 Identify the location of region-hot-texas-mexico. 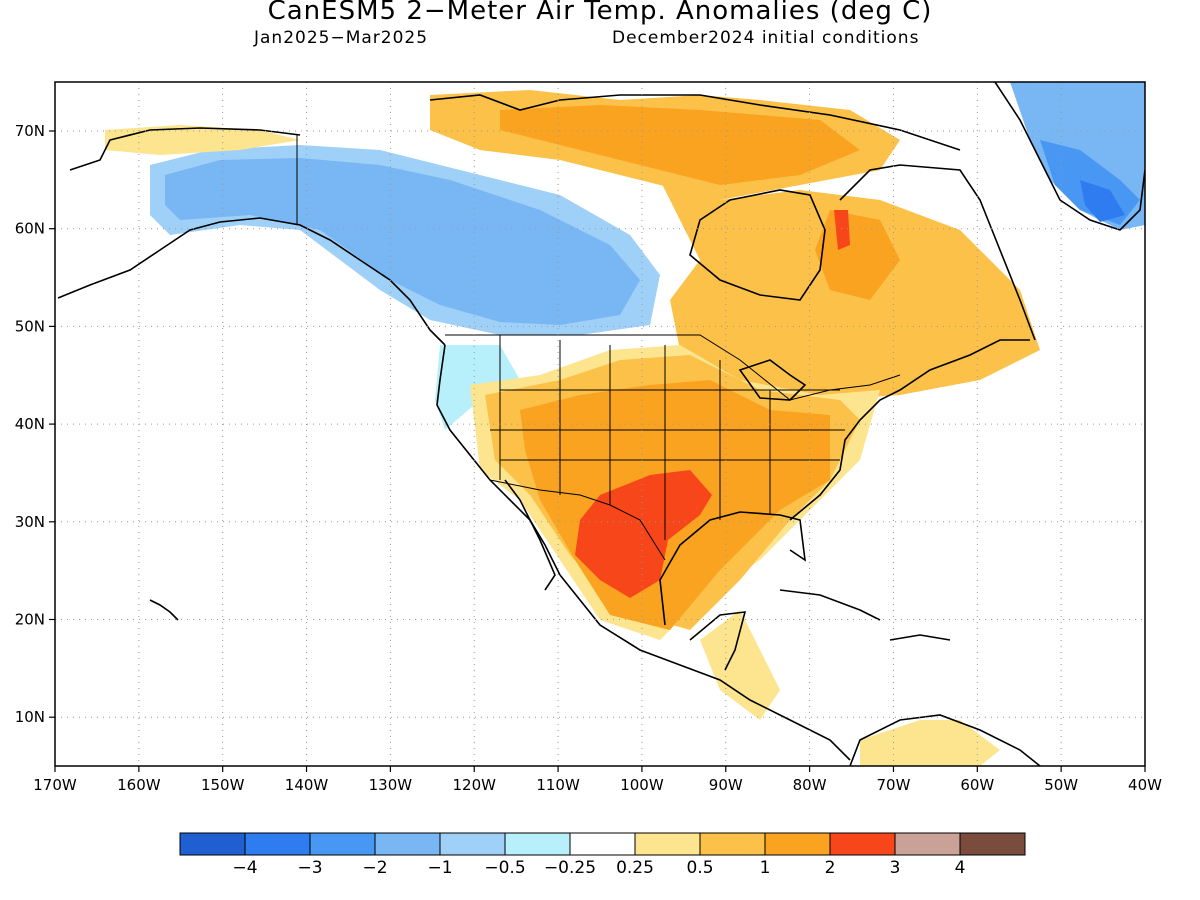
(643, 534).